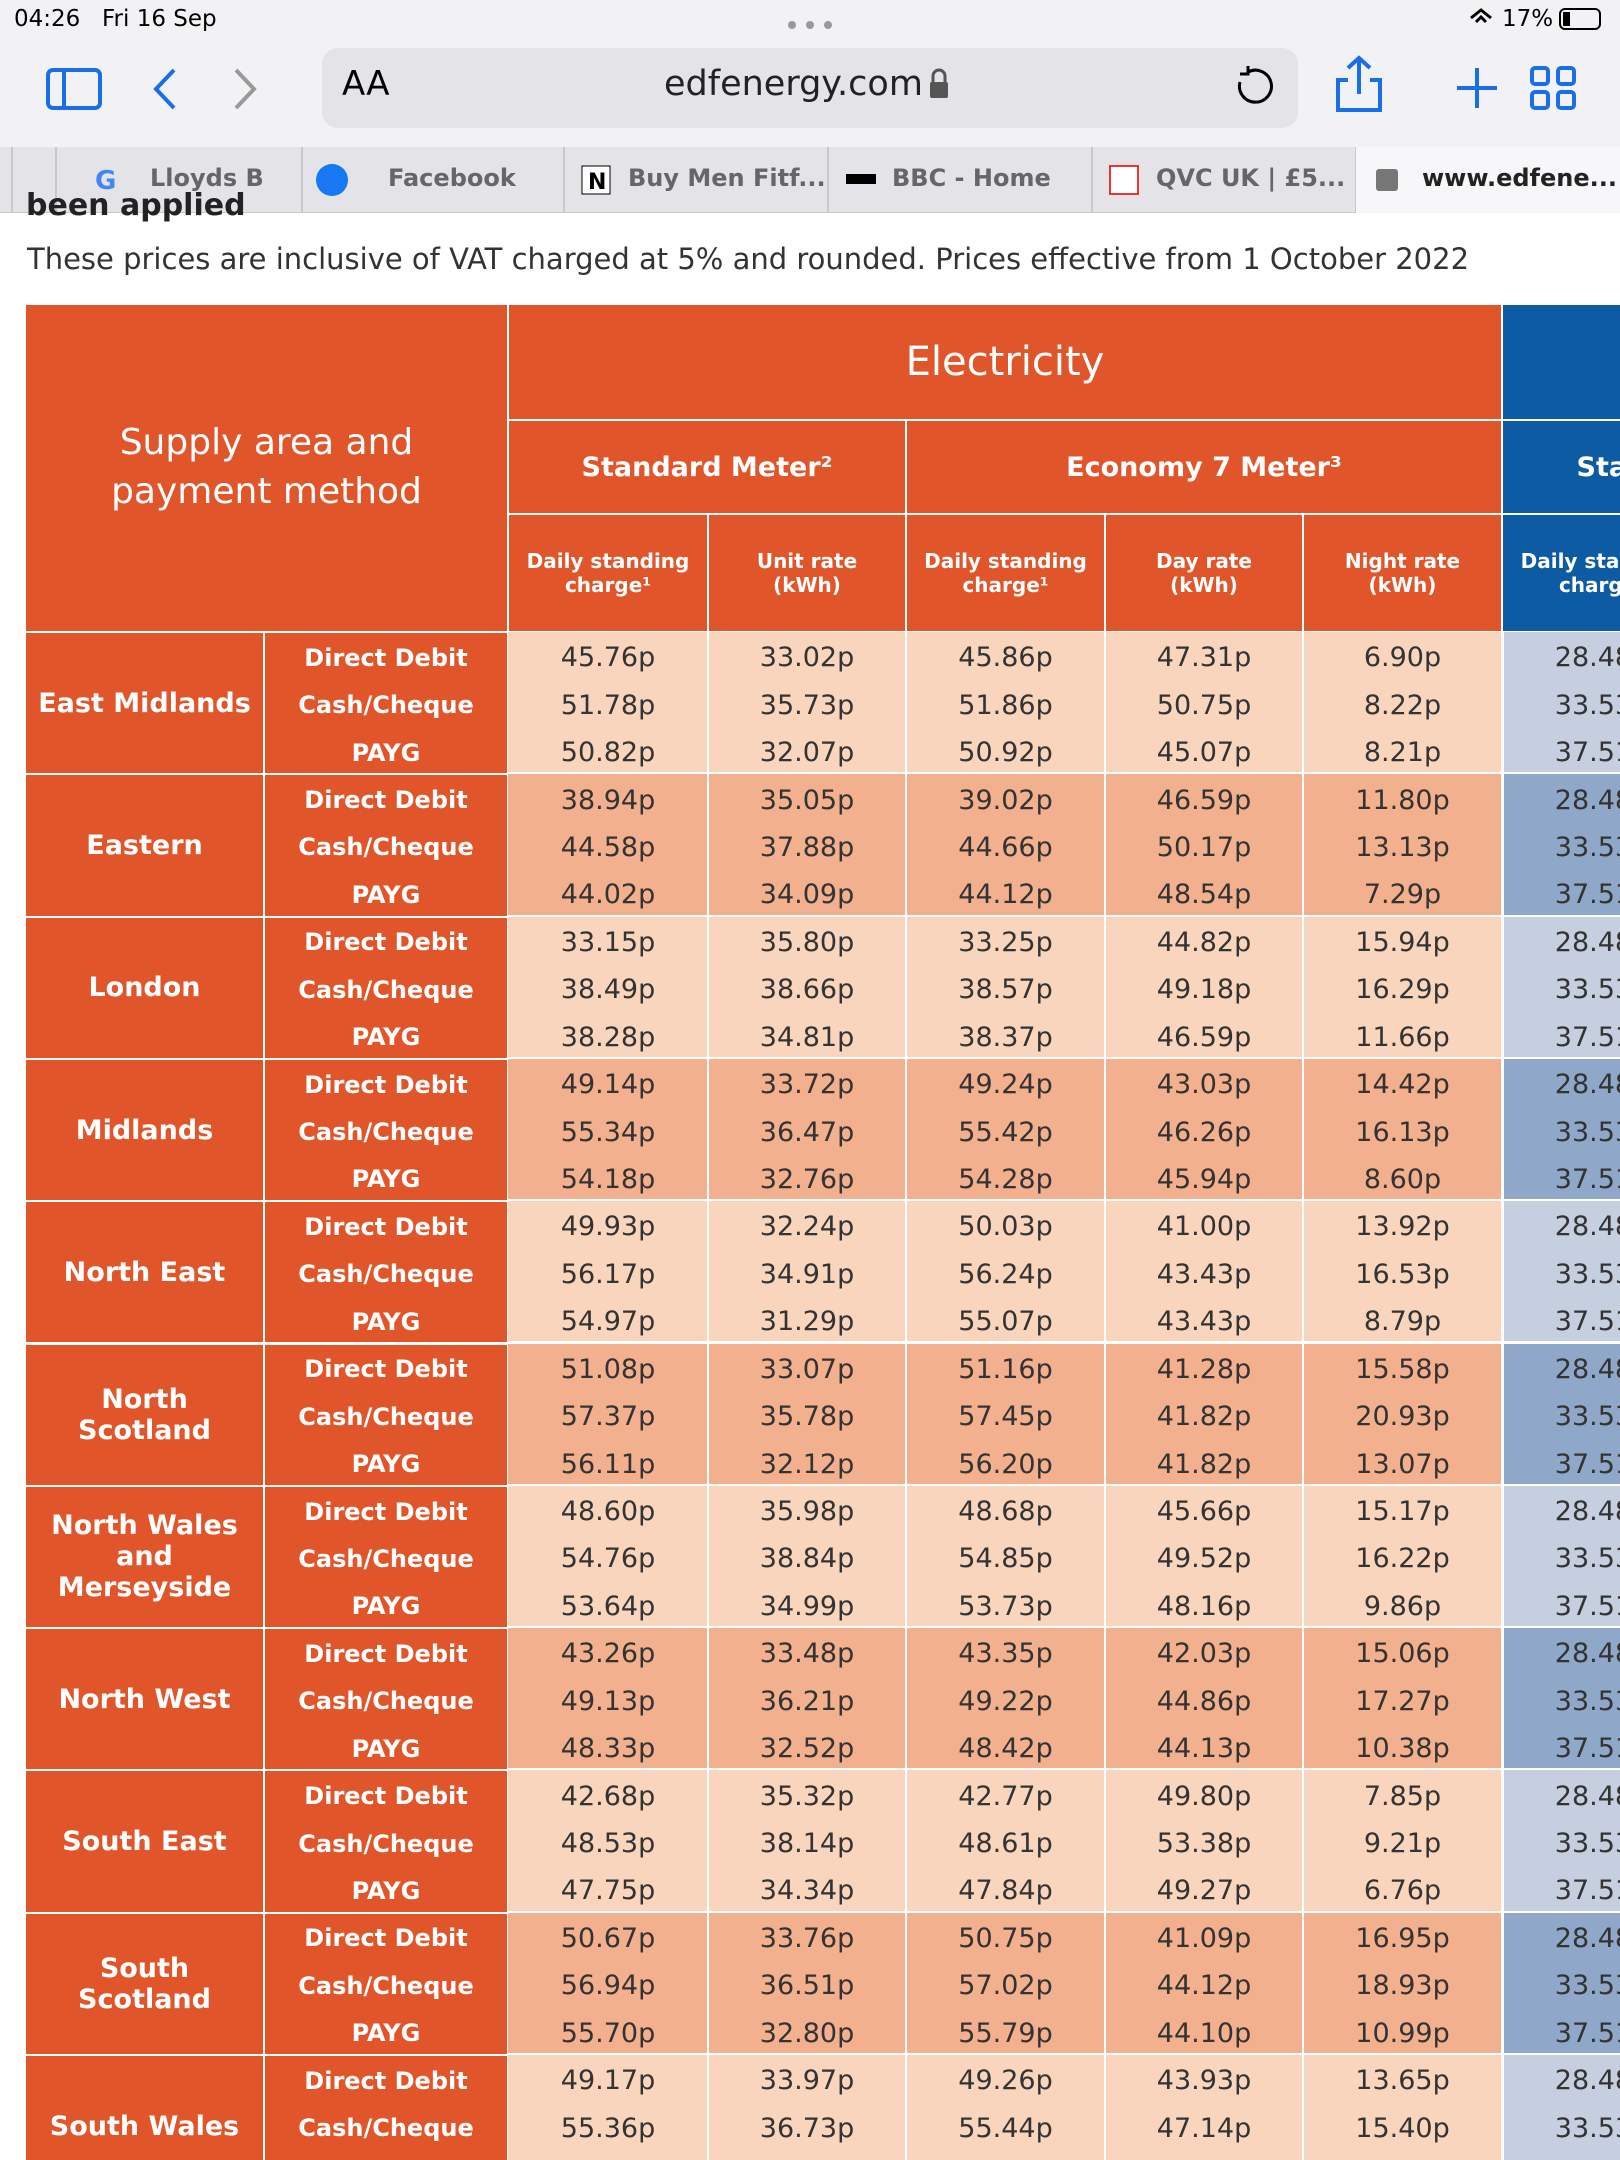  What do you see at coordinates (608, 1369) in the screenshot?
I see `price-cell: 51.08p` at bounding box center [608, 1369].